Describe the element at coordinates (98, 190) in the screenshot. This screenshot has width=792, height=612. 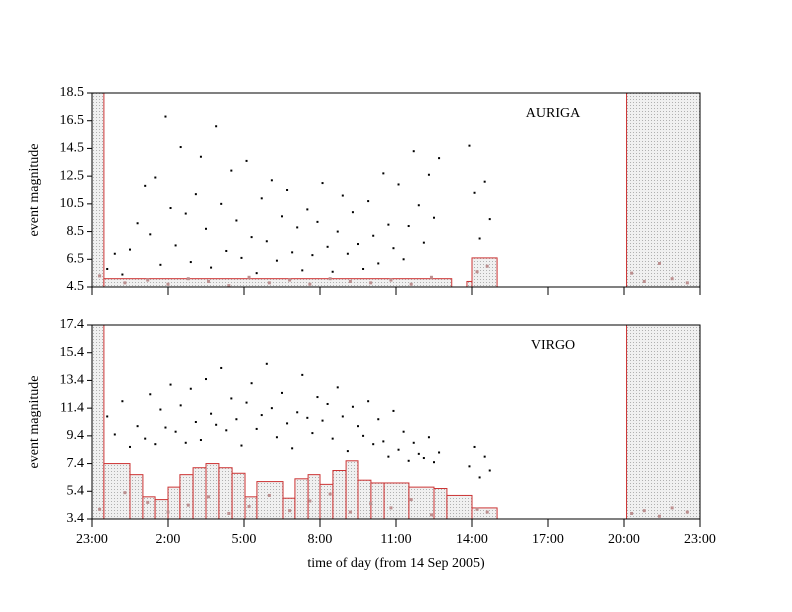
I see `dead-time` at that location.